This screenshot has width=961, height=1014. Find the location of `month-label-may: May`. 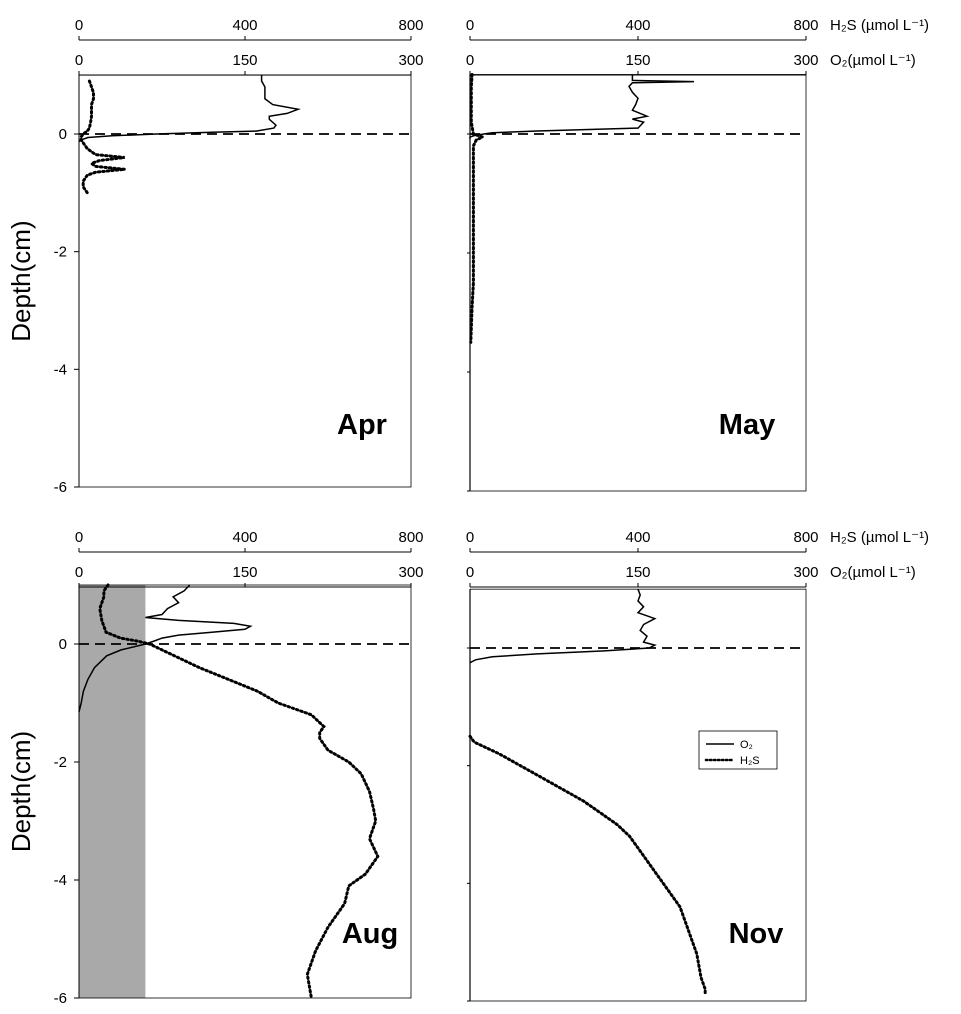

month-label-may: May is located at coordinates (747, 425).